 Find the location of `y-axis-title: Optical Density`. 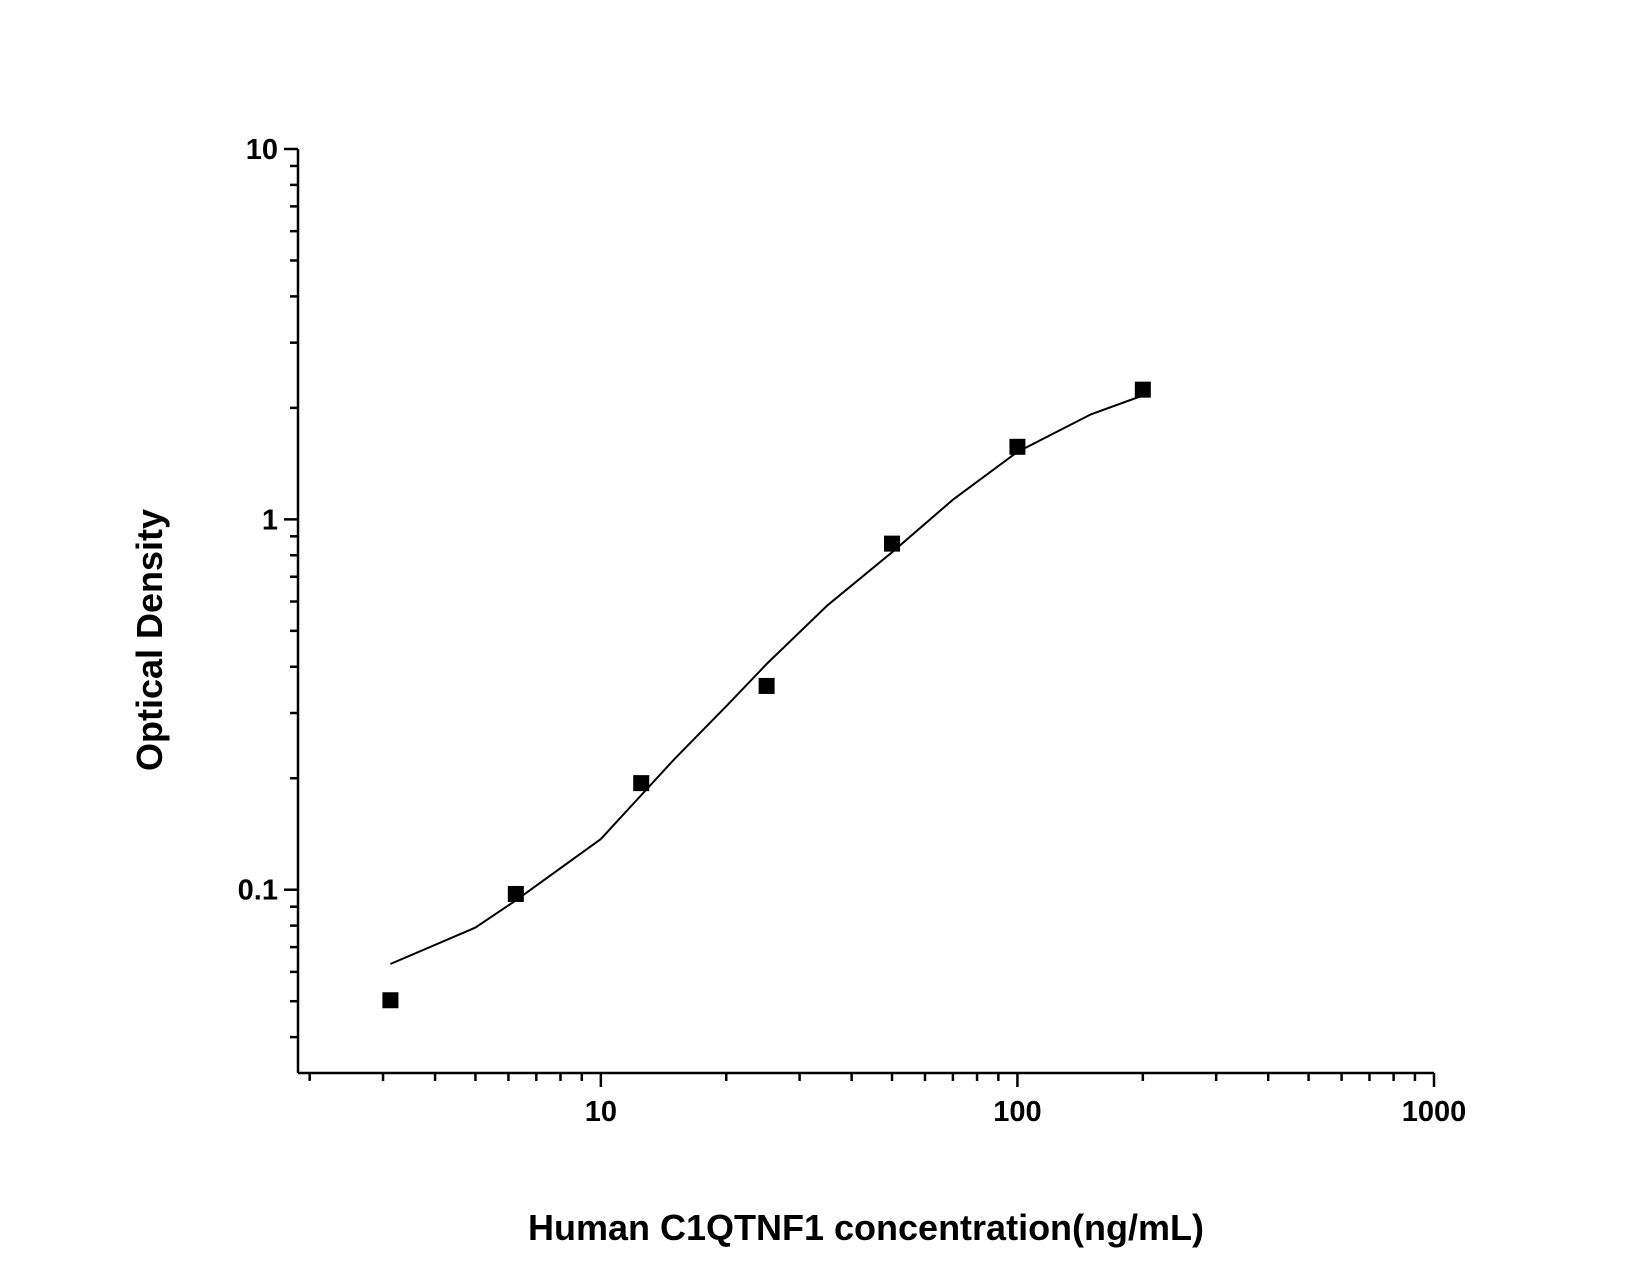

y-axis-title: Optical Density is located at coordinates (149, 640).